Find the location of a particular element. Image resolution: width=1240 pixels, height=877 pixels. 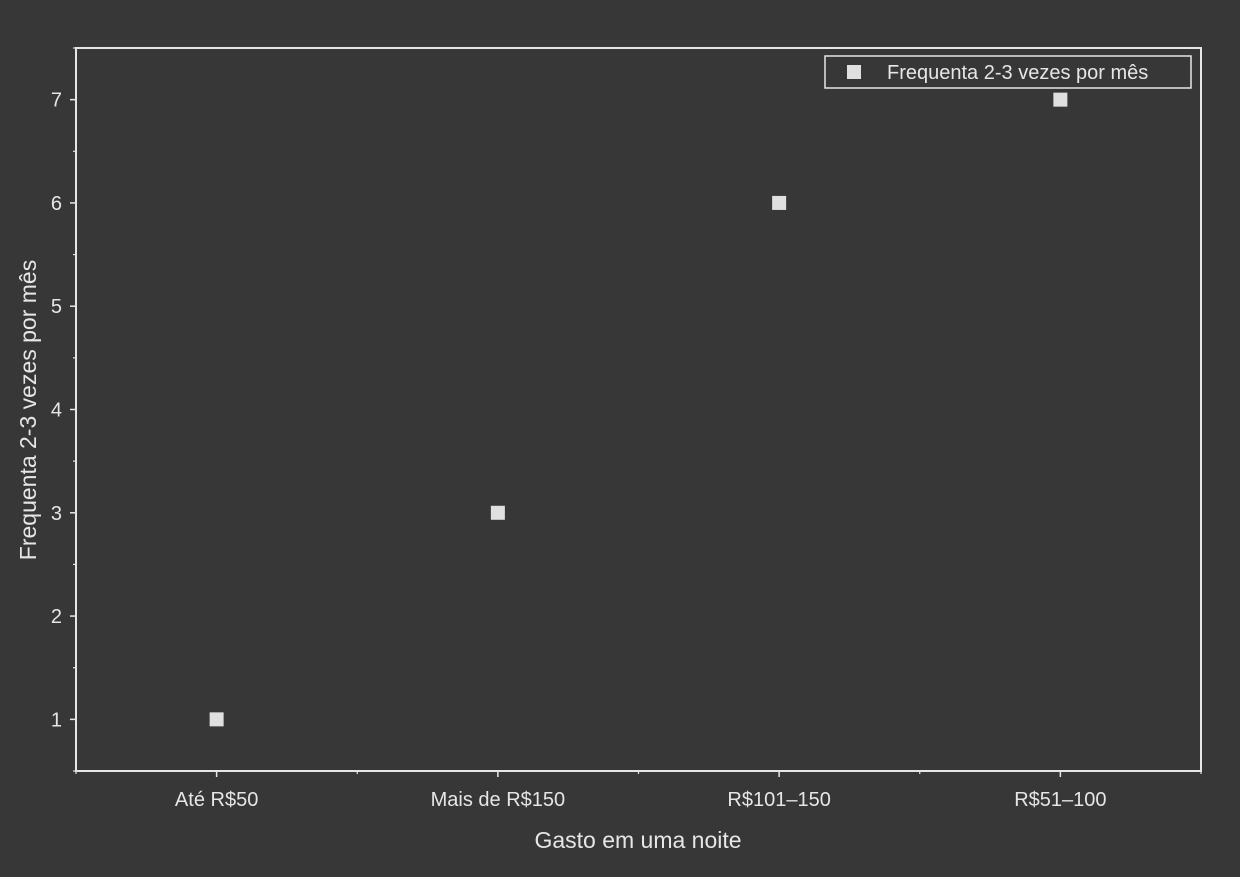

x-axis: Até R$50 Mais de R$150 R$101–150 R$51–100 is located at coordinates (638, 791).